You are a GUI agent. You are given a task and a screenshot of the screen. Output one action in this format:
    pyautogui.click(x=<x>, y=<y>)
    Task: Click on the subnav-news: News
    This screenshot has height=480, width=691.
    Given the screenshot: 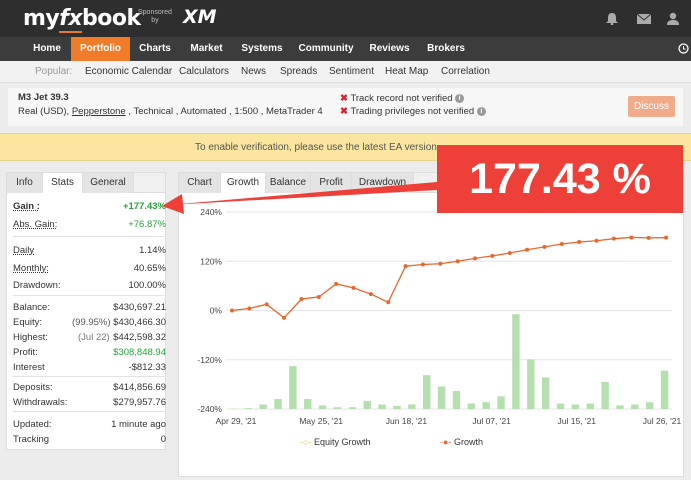 What is the action you would take?
    pyautogui.click(x=254, y=71)
    